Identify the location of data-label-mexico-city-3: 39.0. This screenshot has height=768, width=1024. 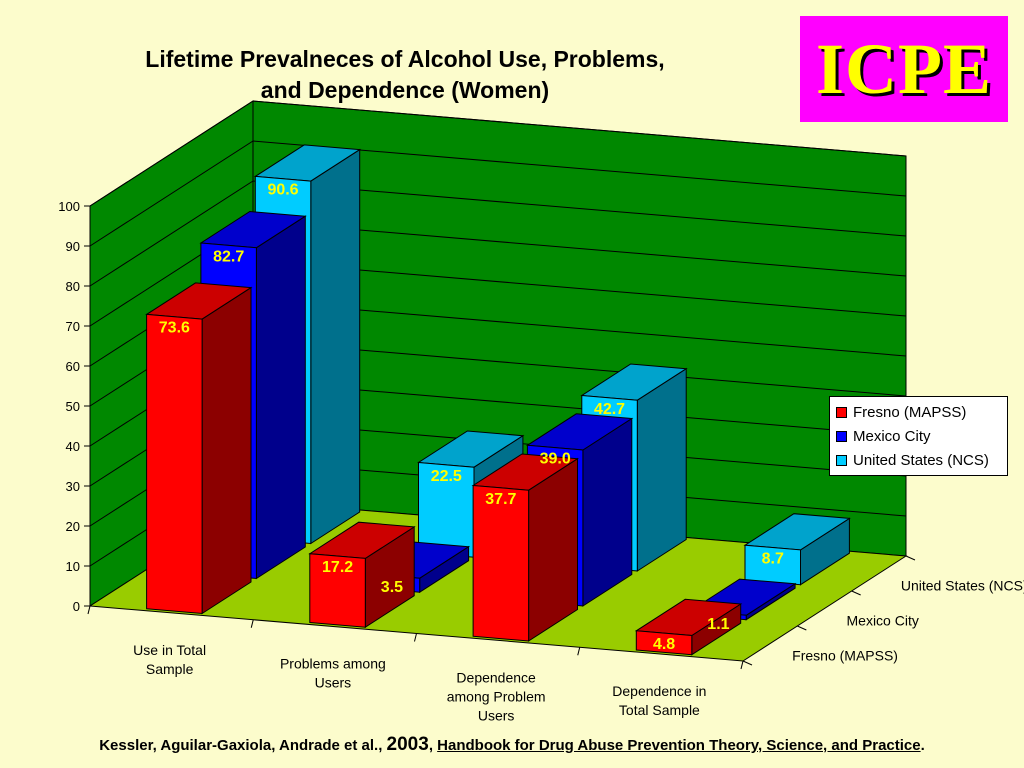
(555, 459).